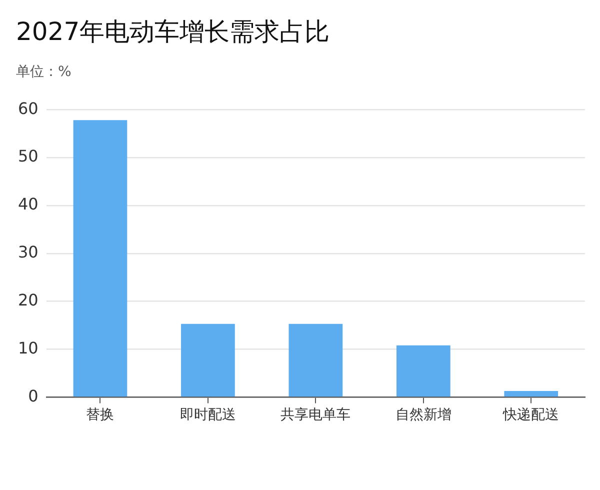 The width and height of the screenshot is (600, 490). What do you see at coordinates (44, 72) in the screenshot?
I see `chart-subtitle: 单位：%` at bounding box center [44, 72].